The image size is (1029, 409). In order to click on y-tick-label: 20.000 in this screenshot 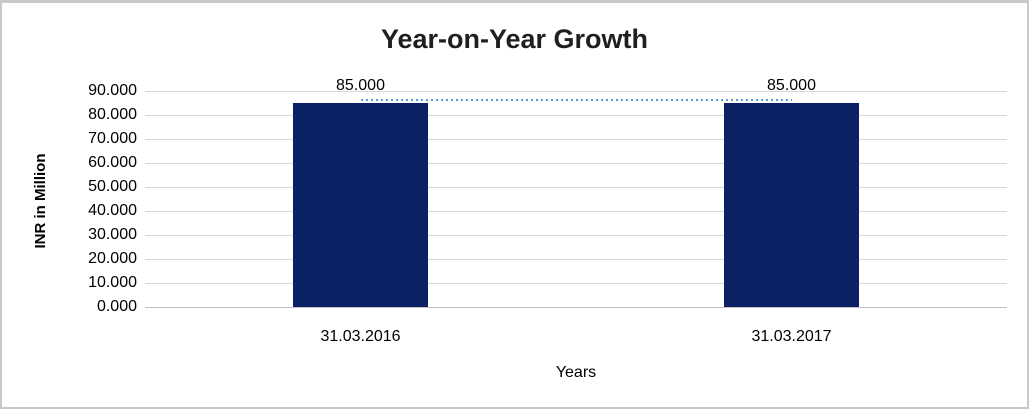, I will do `click(112, 258)`.